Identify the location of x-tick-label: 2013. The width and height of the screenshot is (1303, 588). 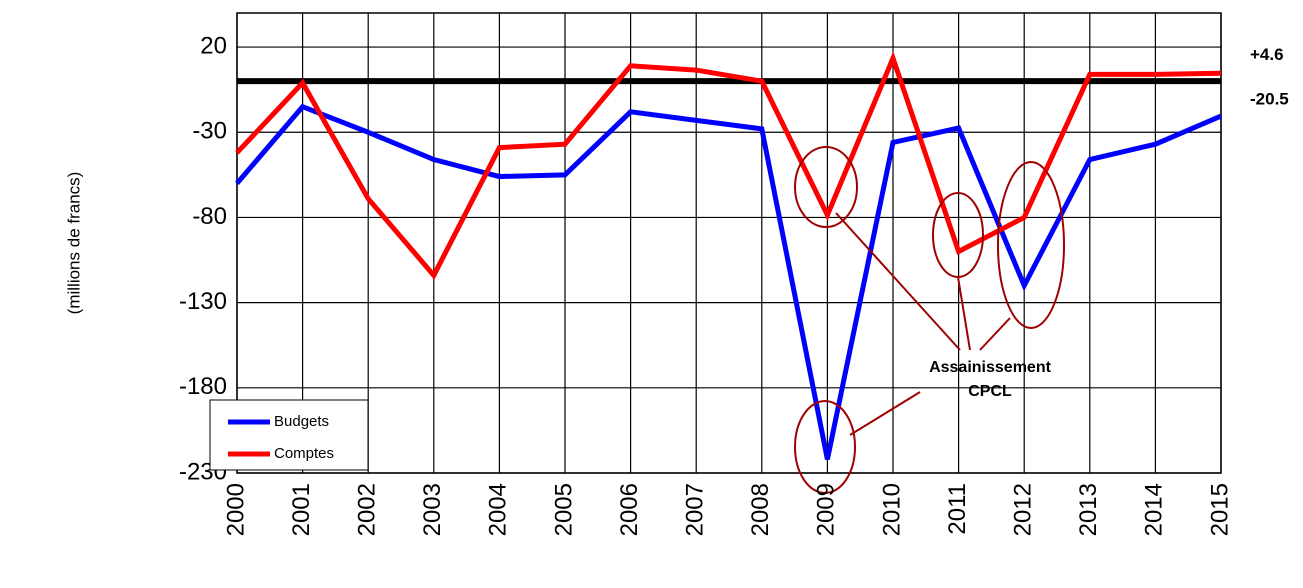
(1088, 509).